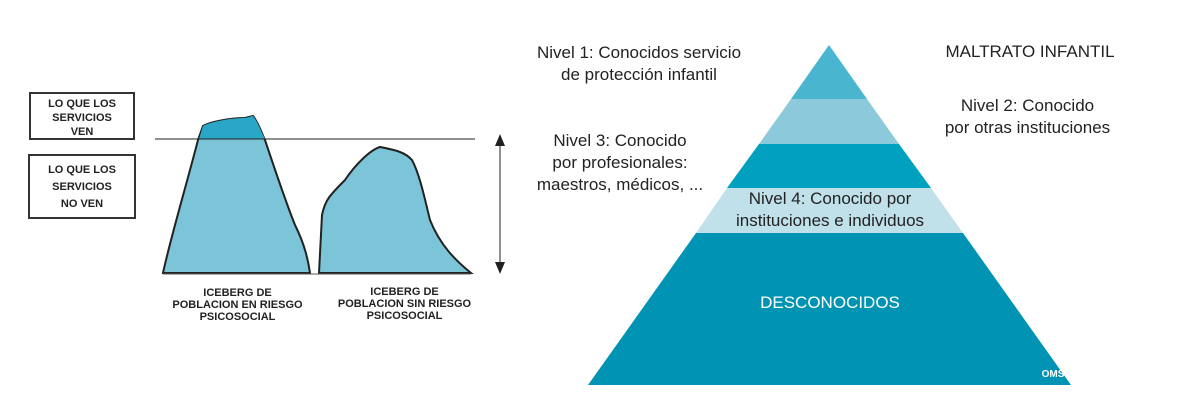 The width and height of the screenshot is (1180, 408). What do you see at coordinates (82, 204) in the screenshot?
I see `box-text: NO VEN` at bounding box center [82, 204].